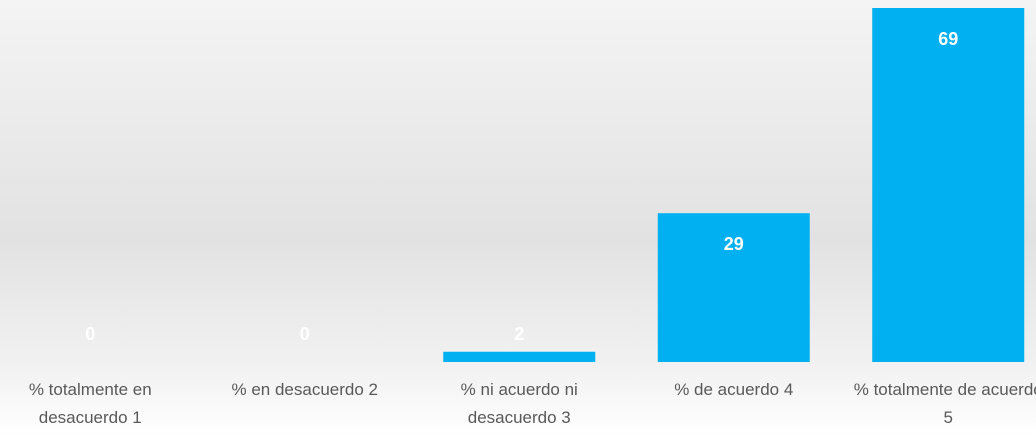  What do you see at coordinates (944, 403) in the screenshot?
I see `x-tick-label: % totalmente de acuerdo 5` at bounding box center [944, 403].